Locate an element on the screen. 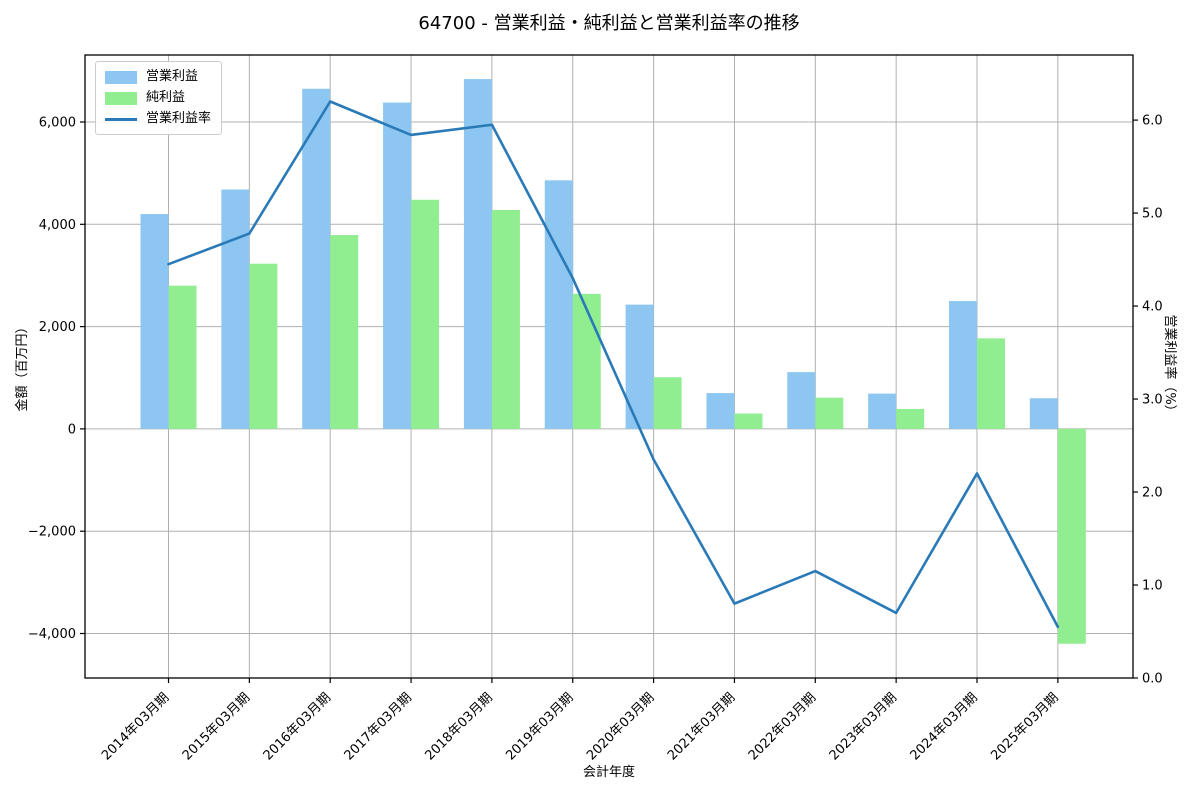 The image size is (1200, 800). x-tick-label: 2017年03月期 is located at coordinates (378, 726).